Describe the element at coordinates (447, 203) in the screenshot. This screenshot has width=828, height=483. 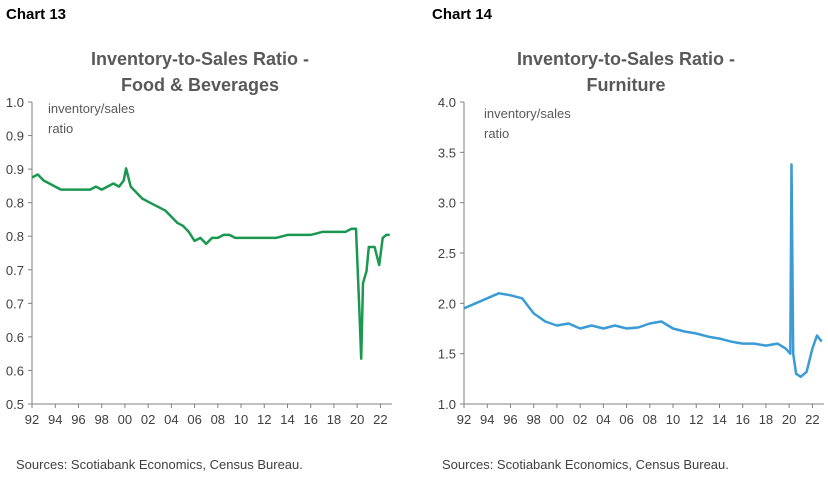
I see `y-tick-label: 3.0` at that location.